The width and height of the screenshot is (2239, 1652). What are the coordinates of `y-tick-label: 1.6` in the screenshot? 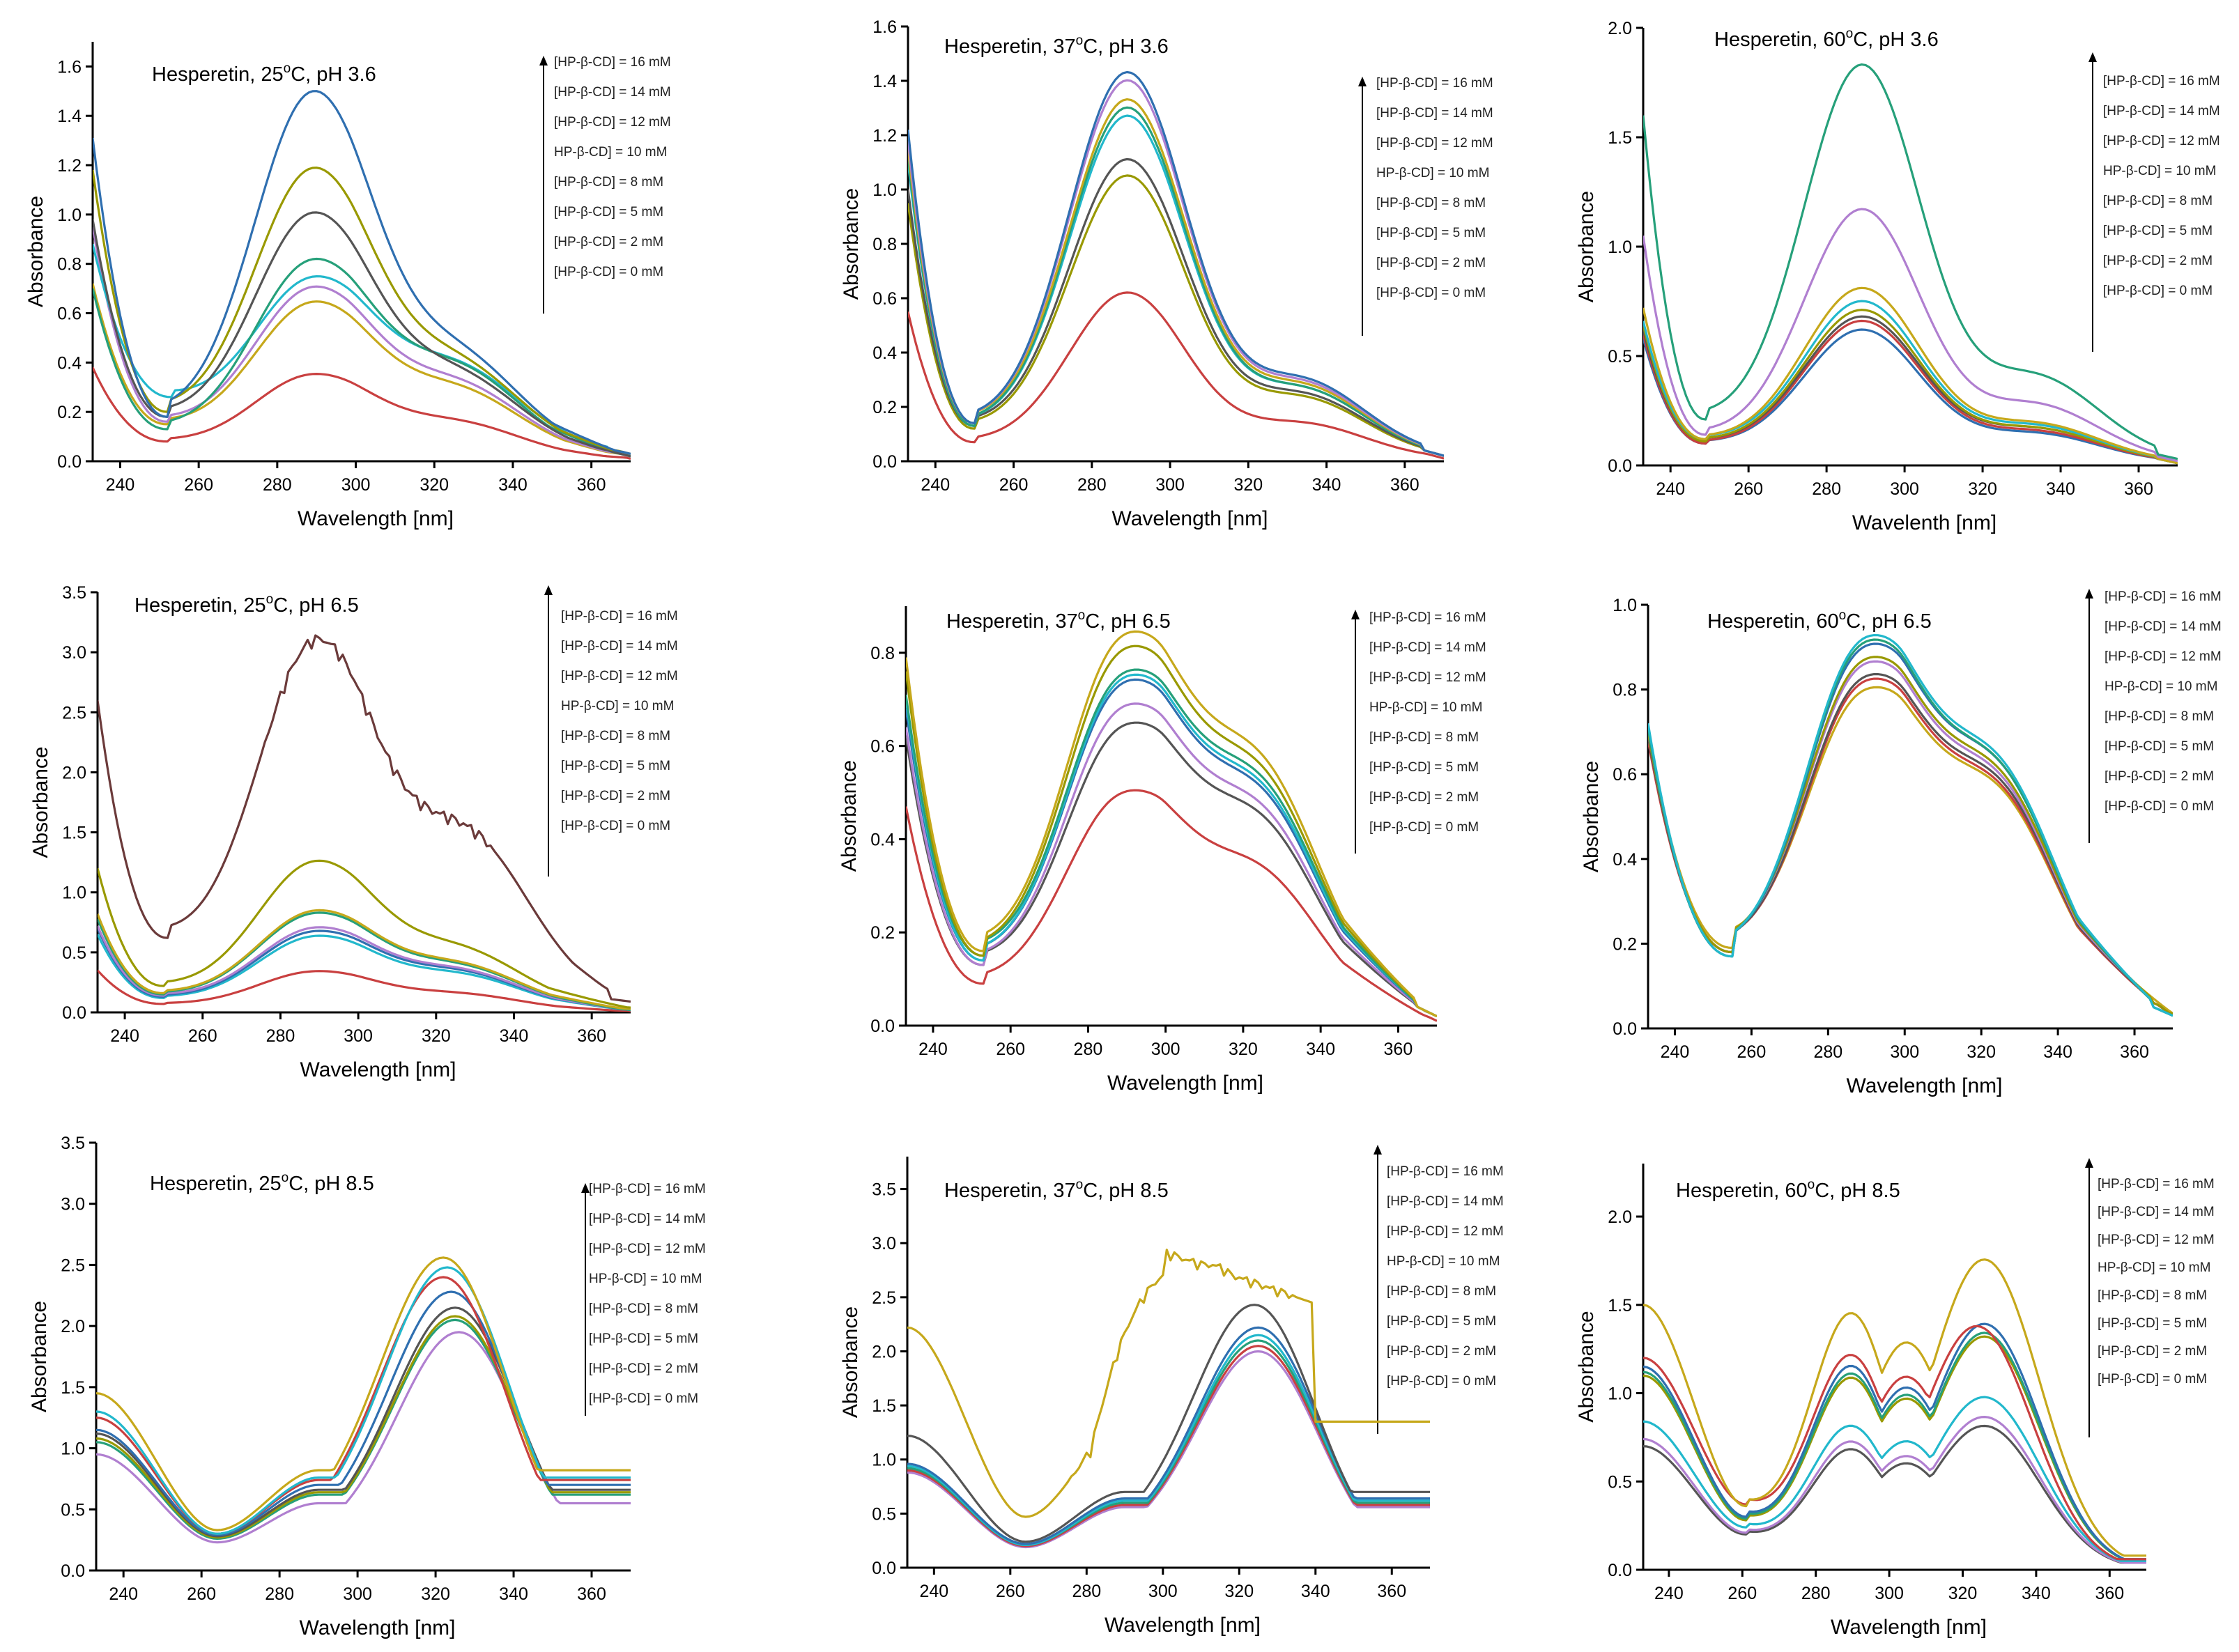 It's located at (69, 67).